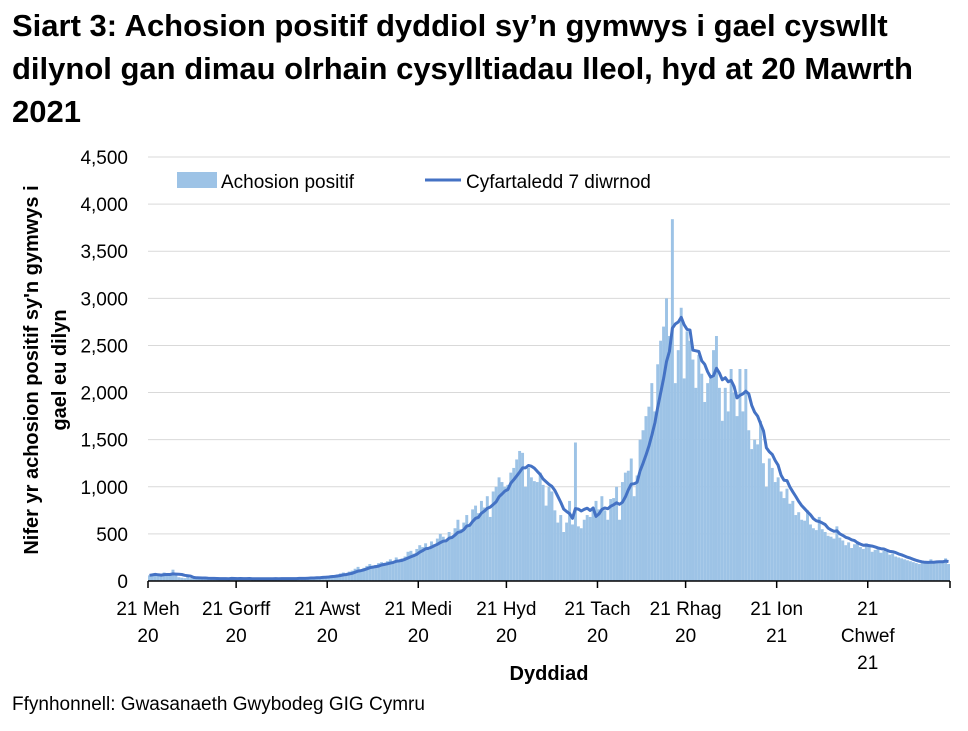 This screenshot has width=968, height=731. I want to click on legend-label-bars: Achosion positif, so click(288, 182).